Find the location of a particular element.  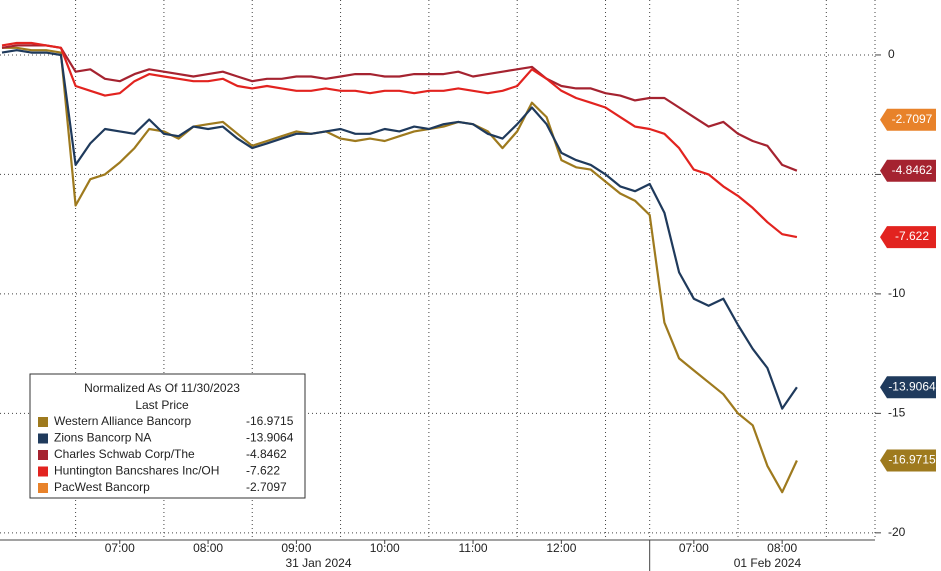

x-group-label: 01 Feb 2024 is located at coordinates (768, 563).